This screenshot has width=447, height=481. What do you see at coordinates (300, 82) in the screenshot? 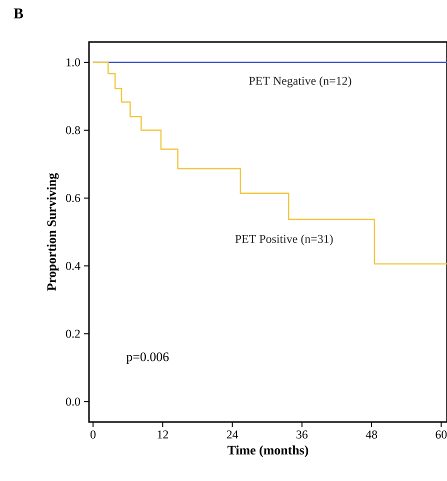
I see `series-label: PET Negative (n=12)` at bounding box center [300, 82].